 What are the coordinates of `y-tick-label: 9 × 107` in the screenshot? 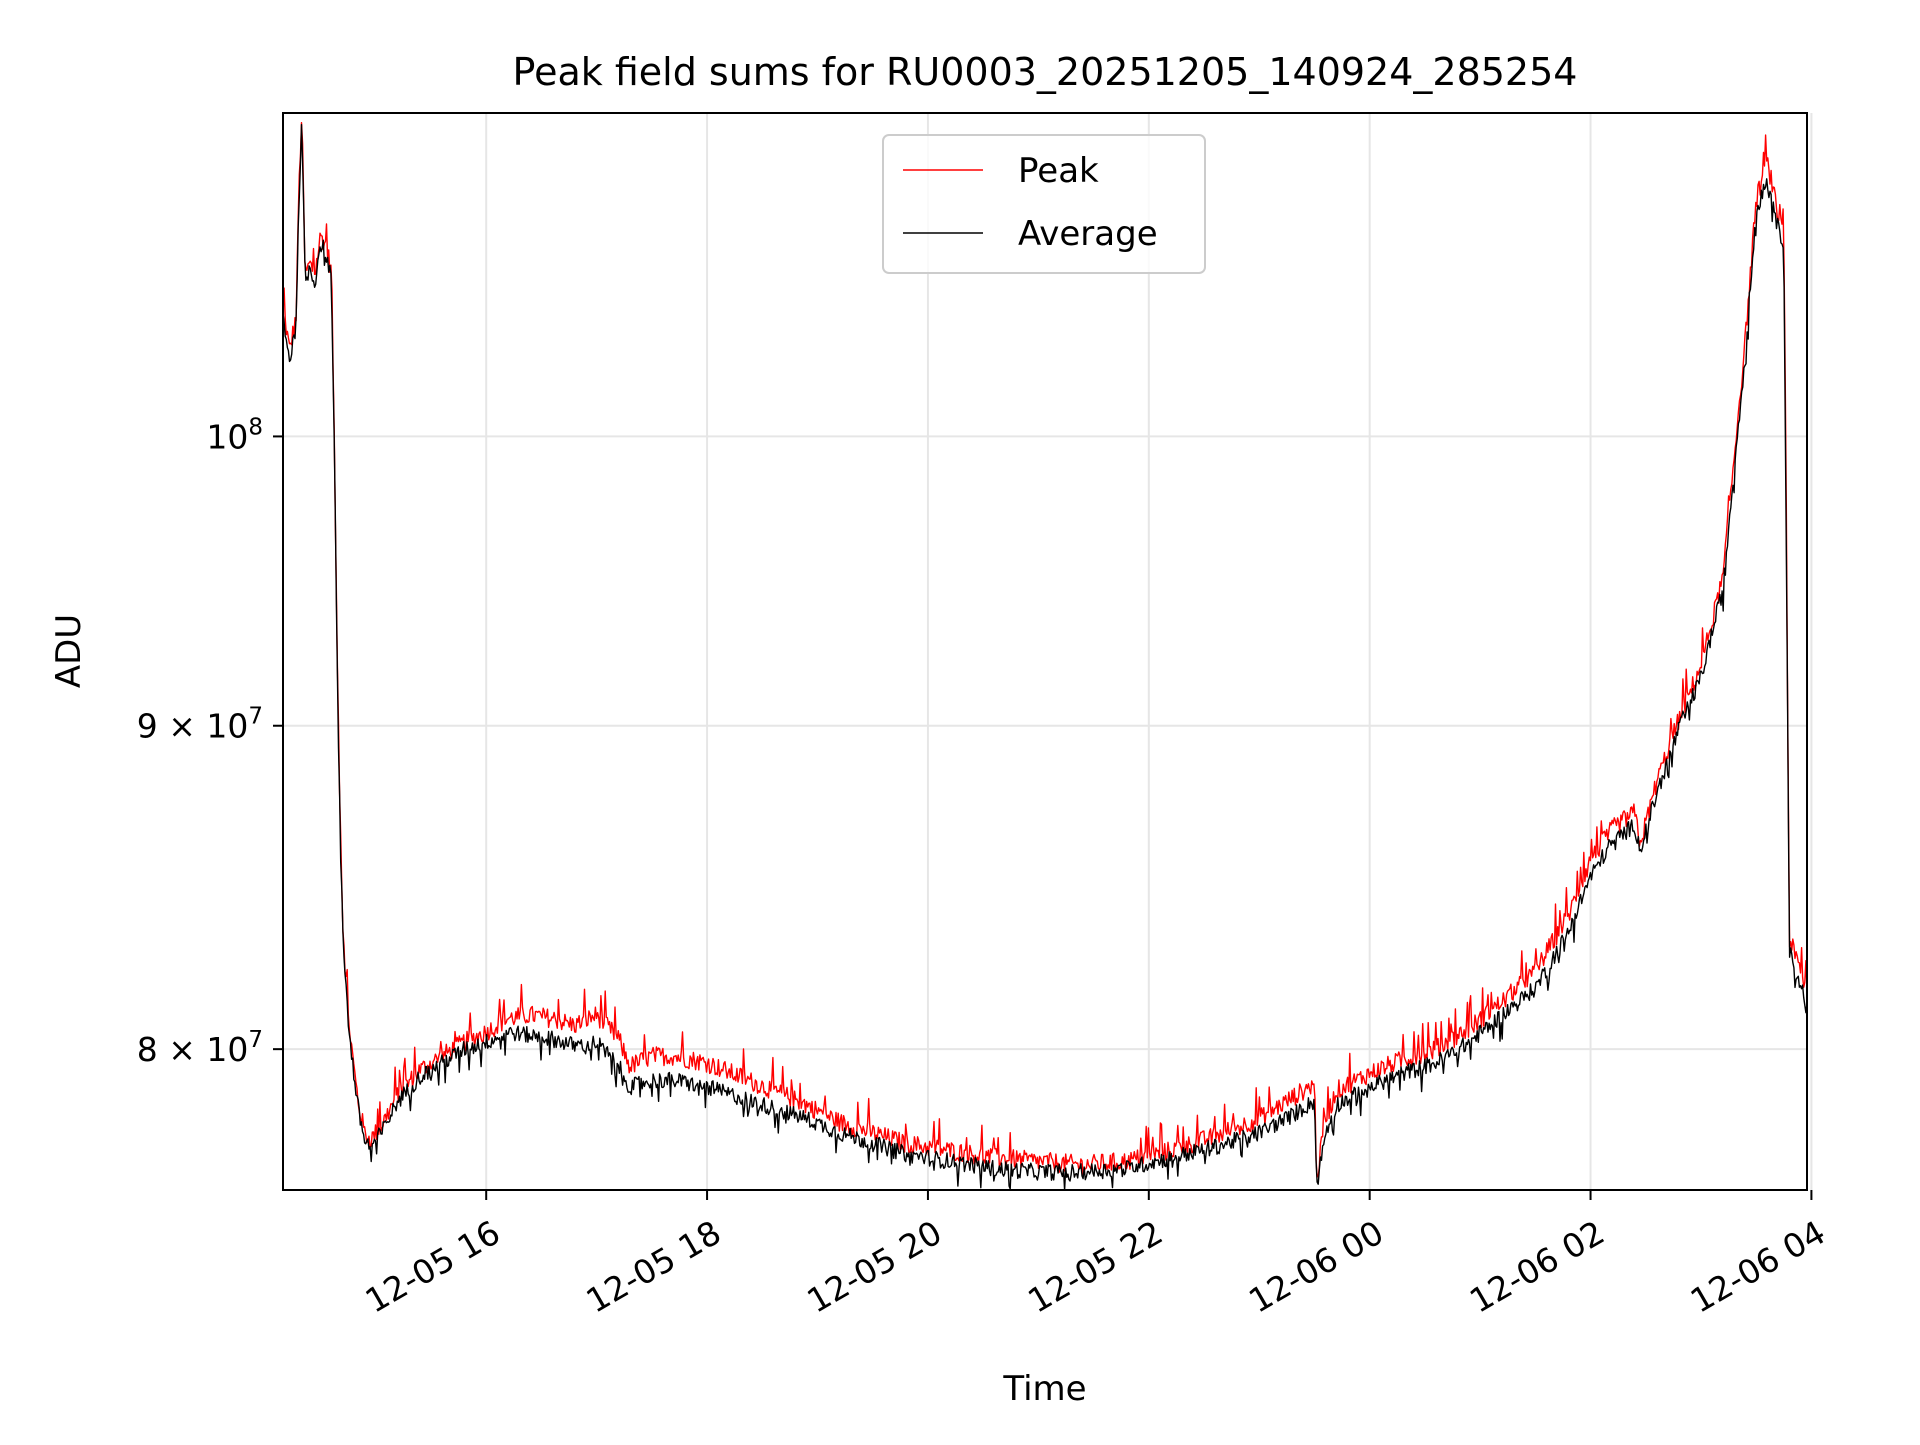 It's located at (200, 725).